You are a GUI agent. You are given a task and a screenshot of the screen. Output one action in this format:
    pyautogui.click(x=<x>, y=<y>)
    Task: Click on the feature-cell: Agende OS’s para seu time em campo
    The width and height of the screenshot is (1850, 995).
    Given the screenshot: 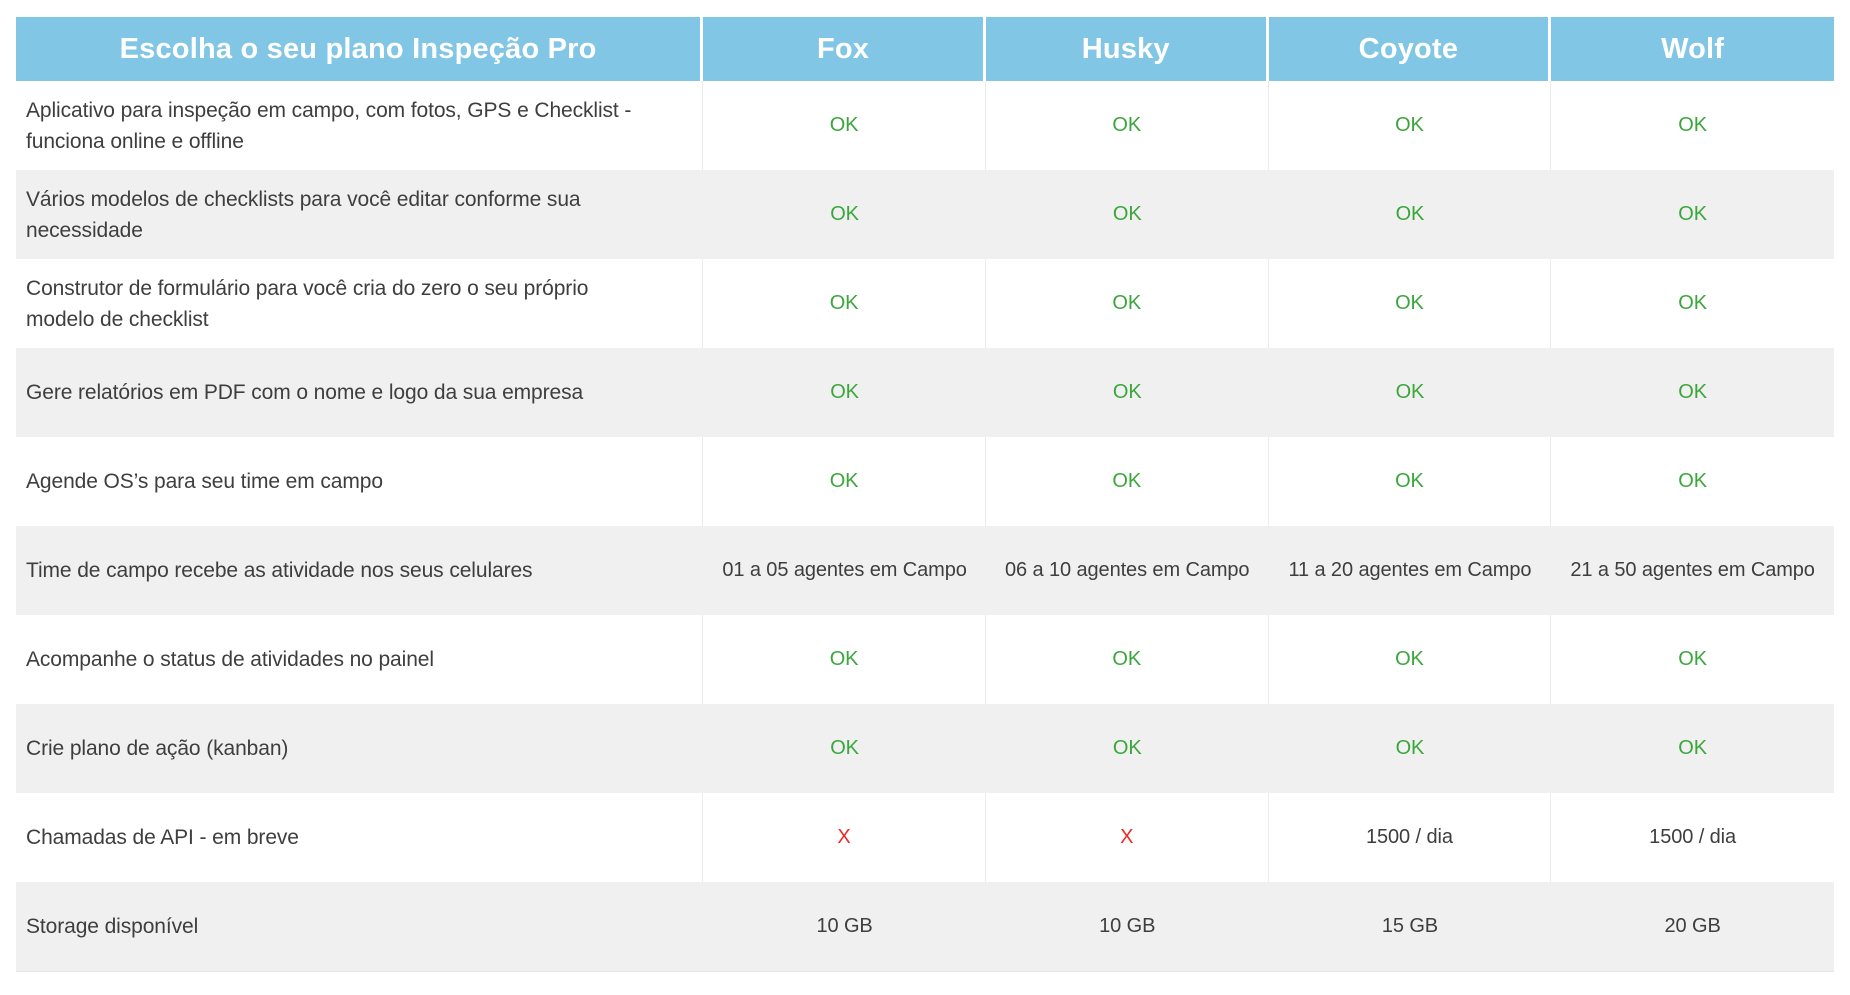 What is the action you would take?
    pyautogui.click(x=360, y=481)
    